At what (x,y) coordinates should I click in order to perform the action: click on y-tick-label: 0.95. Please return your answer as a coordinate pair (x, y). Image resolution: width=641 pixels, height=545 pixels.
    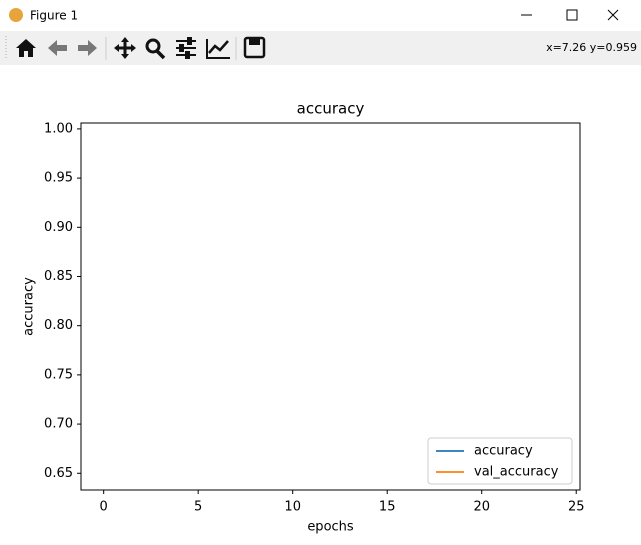
    Looking at the image, I should click on (58, 178).